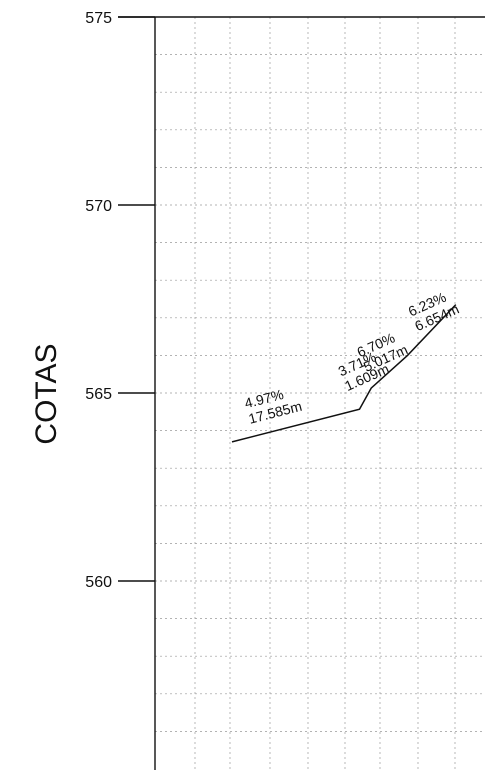  I want to click on profile-line, so click(344, 373).